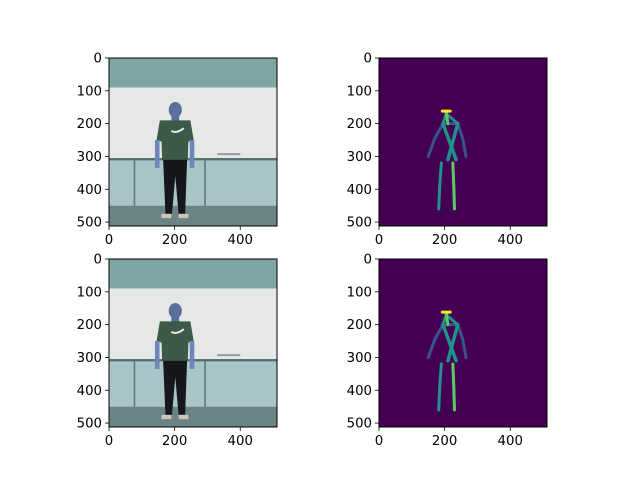 Image resolution: width=640 pixels, height=480 pixels. I want to click on subplot-3: 0 200 400 0 100 200 300 400 500, so click(177, 351).